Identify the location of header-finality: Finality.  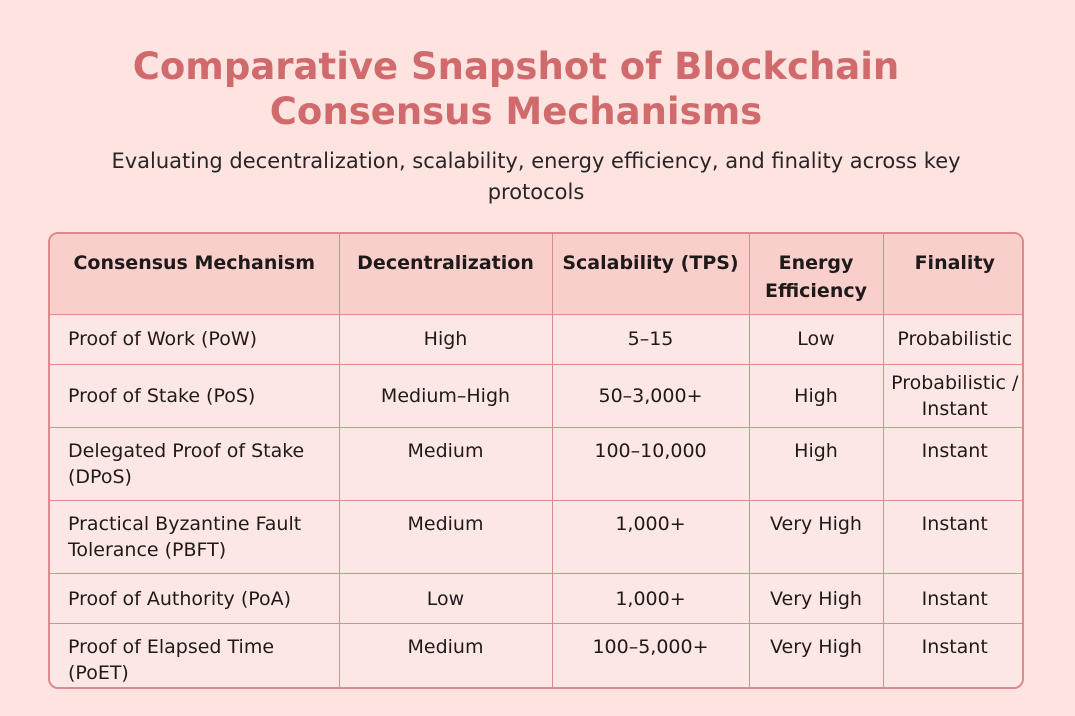
(952, 274).